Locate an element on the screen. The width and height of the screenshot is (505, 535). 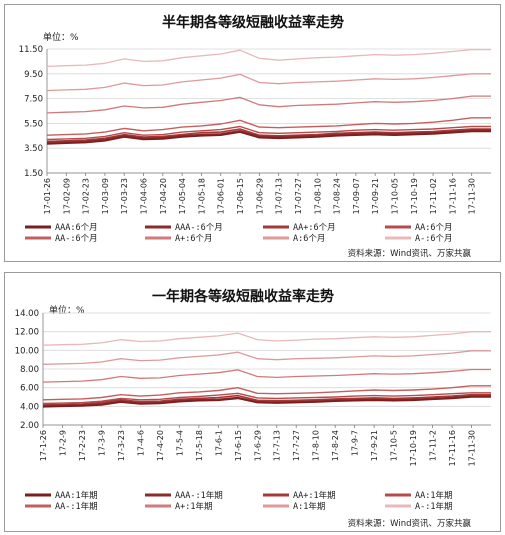
x-tick-label: 17-02-09 is located at coordinates (66, 196).